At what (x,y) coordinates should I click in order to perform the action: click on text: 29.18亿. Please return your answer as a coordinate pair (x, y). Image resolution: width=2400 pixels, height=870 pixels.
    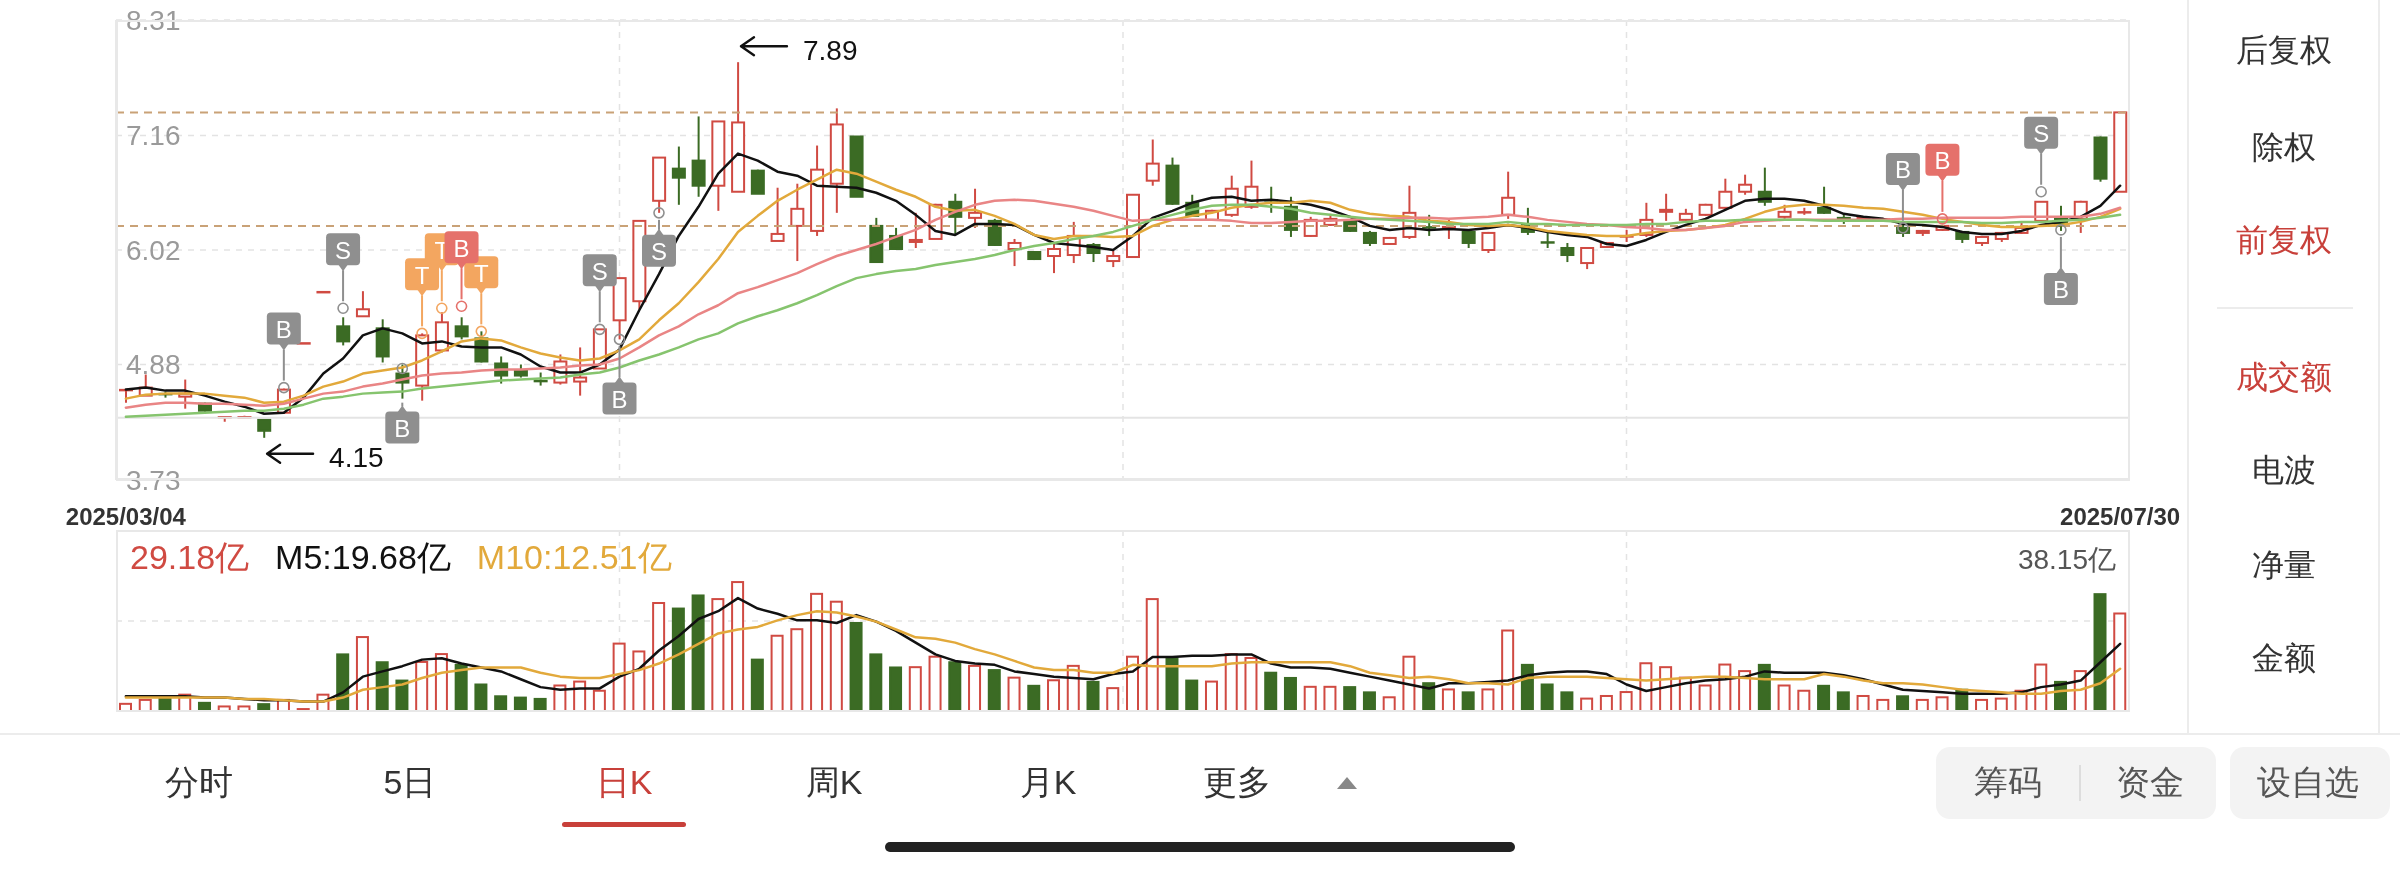
    Looking at the image, I should click on (190, 557).